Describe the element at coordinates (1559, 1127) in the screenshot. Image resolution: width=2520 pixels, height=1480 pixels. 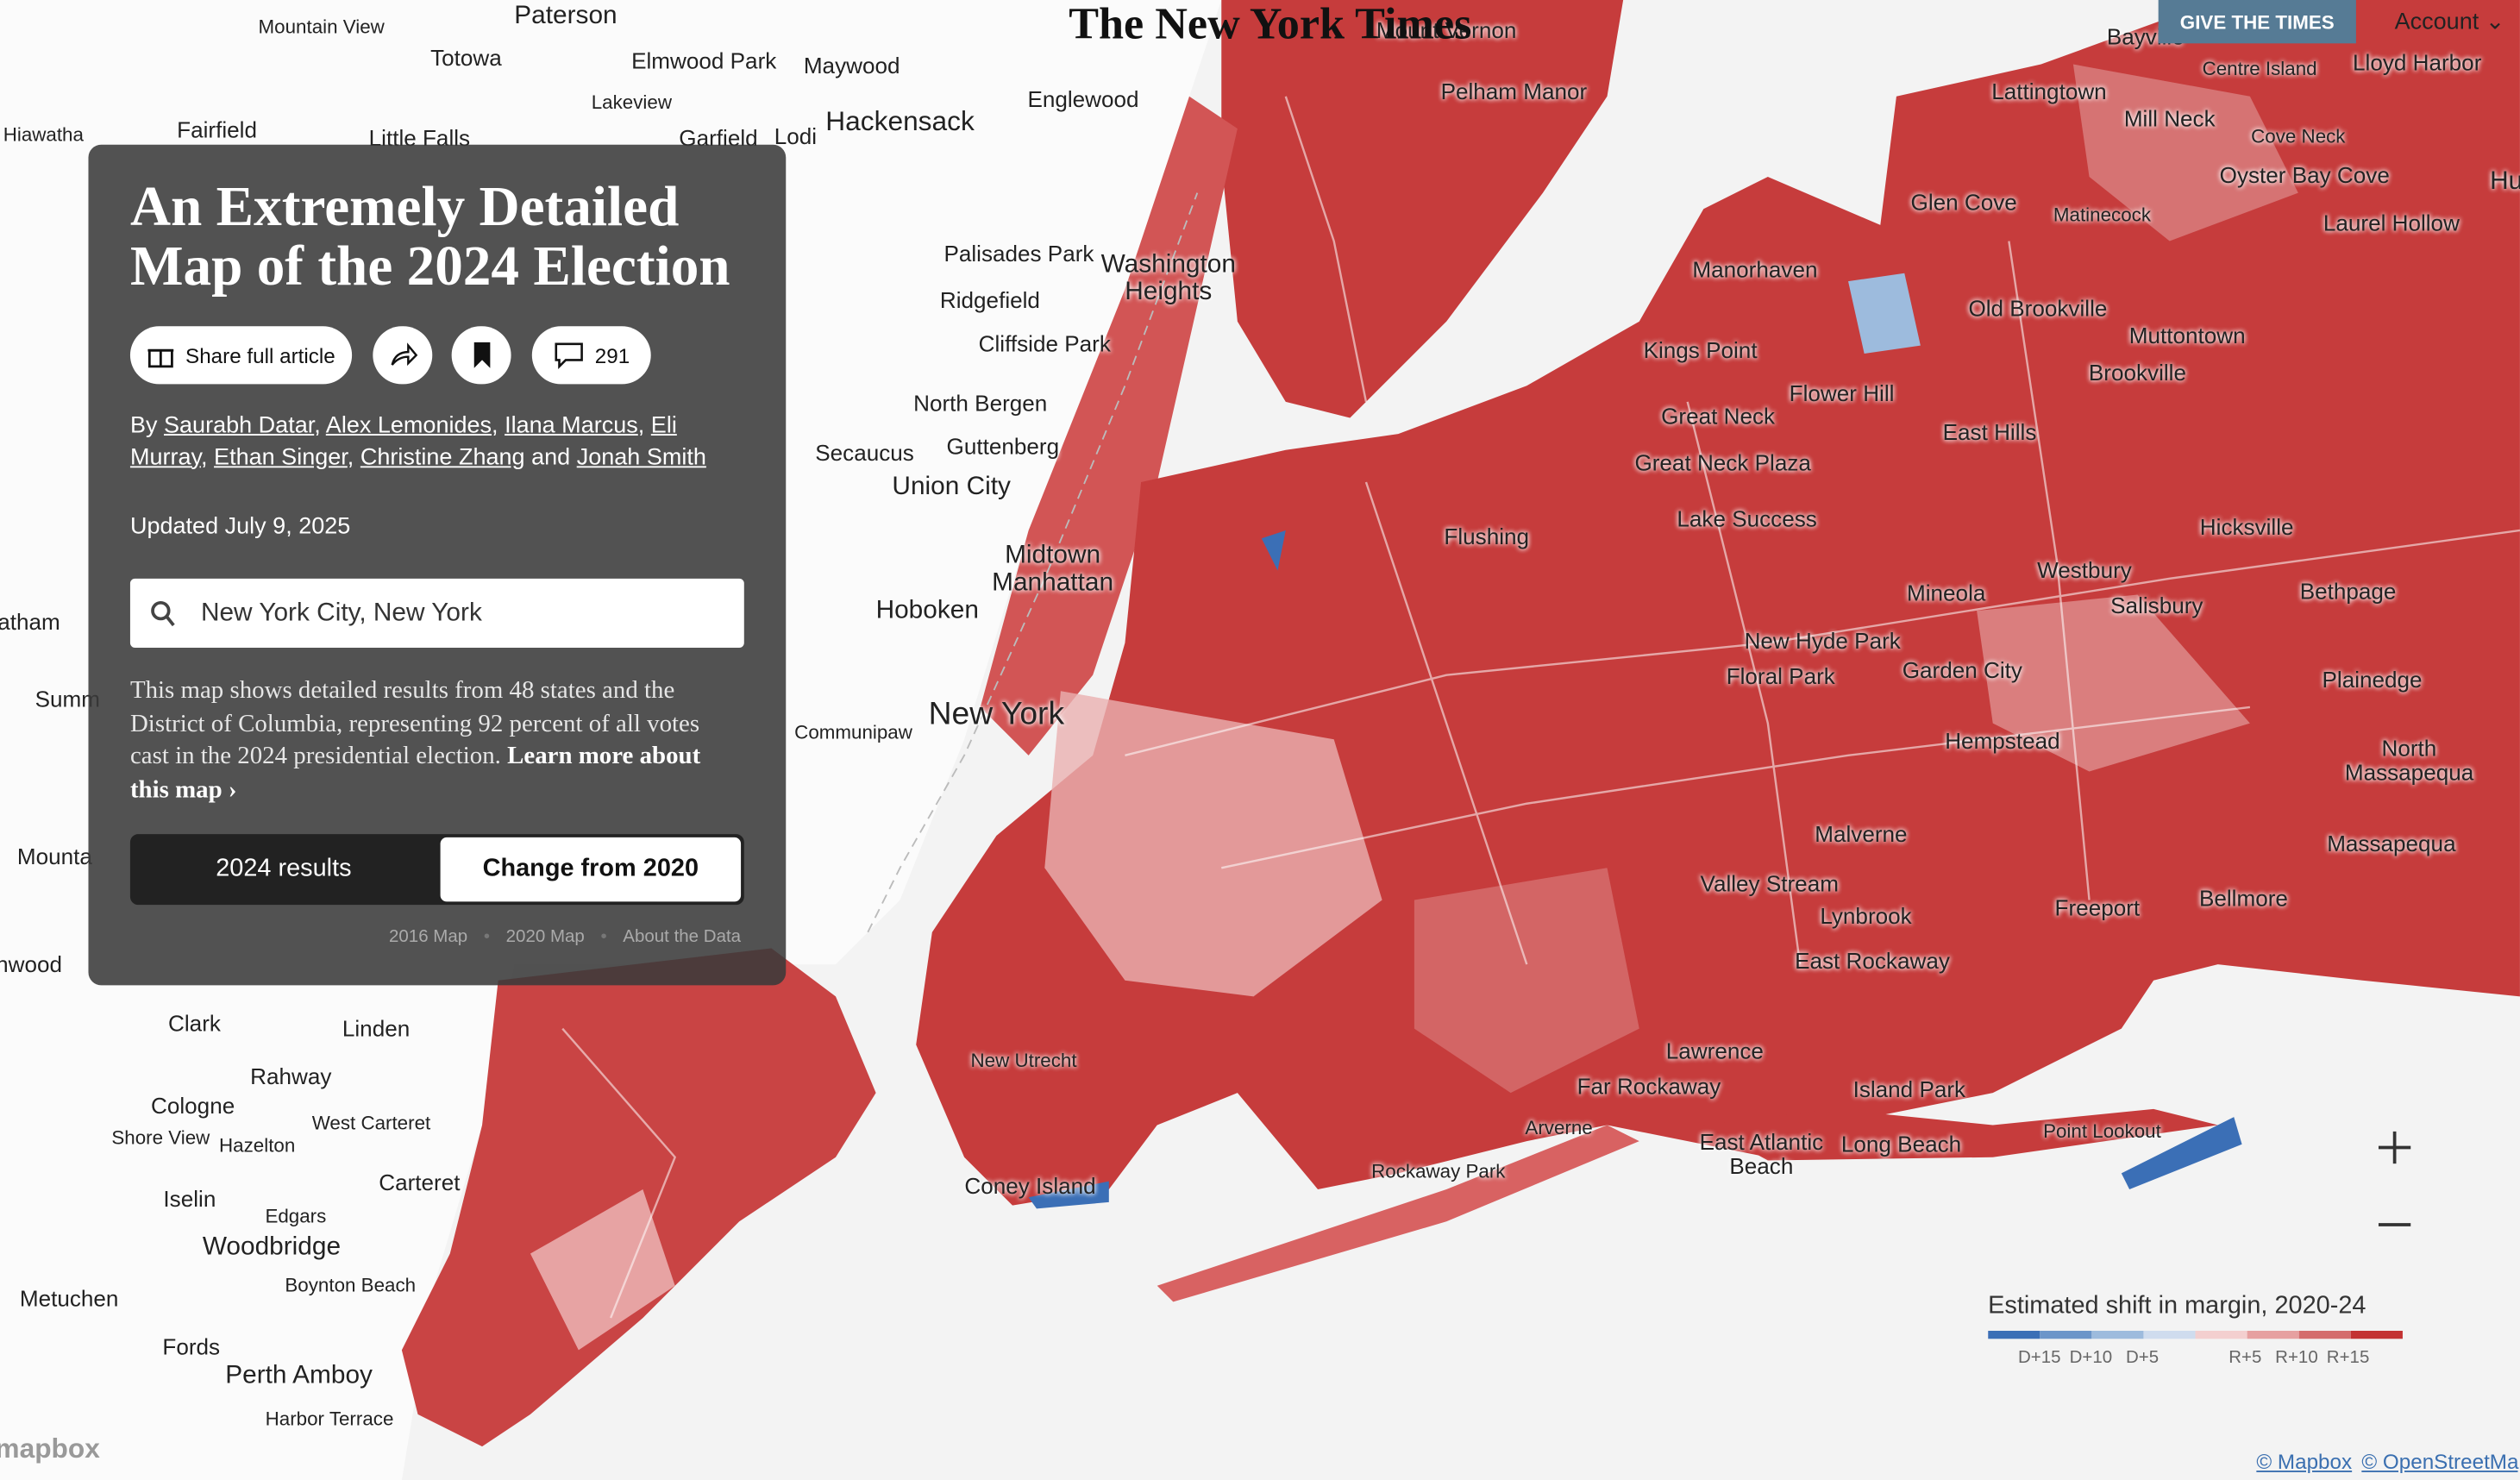
I see `place-label: Arverne` at that location.